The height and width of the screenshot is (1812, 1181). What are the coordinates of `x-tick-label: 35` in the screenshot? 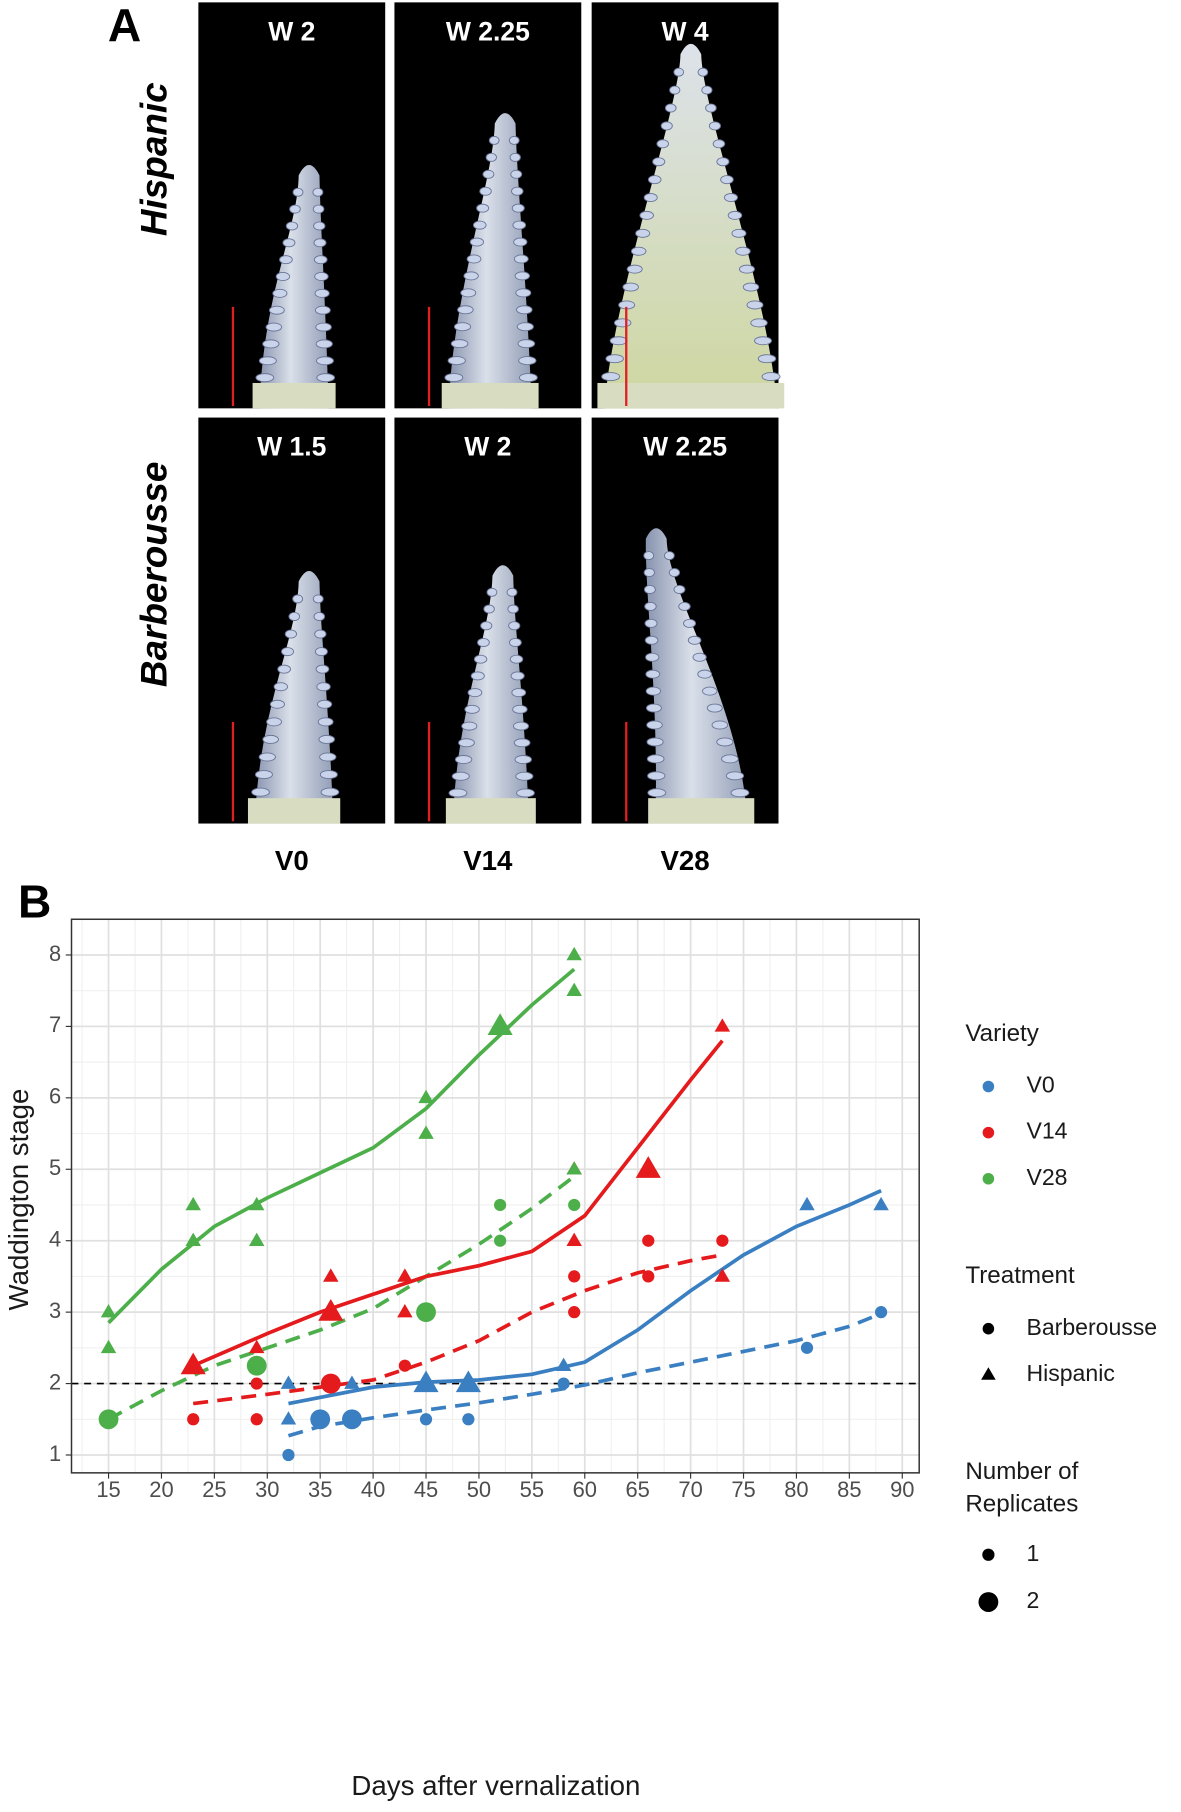 It's located at (320, 1489).